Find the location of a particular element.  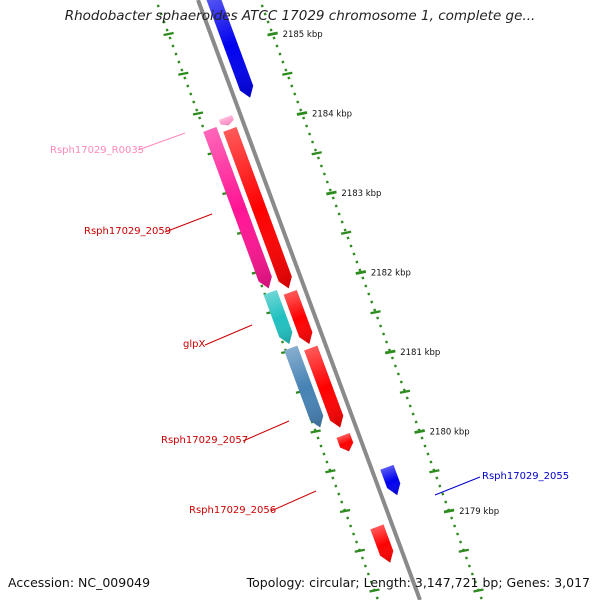

gene-rsph17029_2057 is located at coordinates (325, 387).